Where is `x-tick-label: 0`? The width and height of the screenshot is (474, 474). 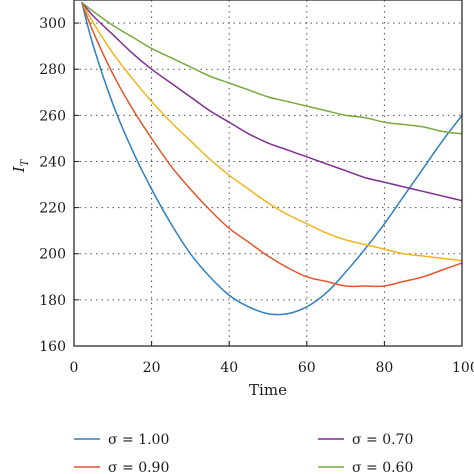
x-tick-label: 0 is located at coordinates (74, 368).